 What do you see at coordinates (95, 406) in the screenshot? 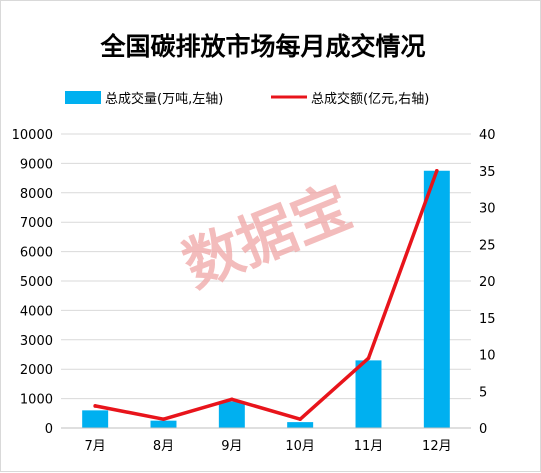
I see `line-point-7月` at bounding box center [95, 406].